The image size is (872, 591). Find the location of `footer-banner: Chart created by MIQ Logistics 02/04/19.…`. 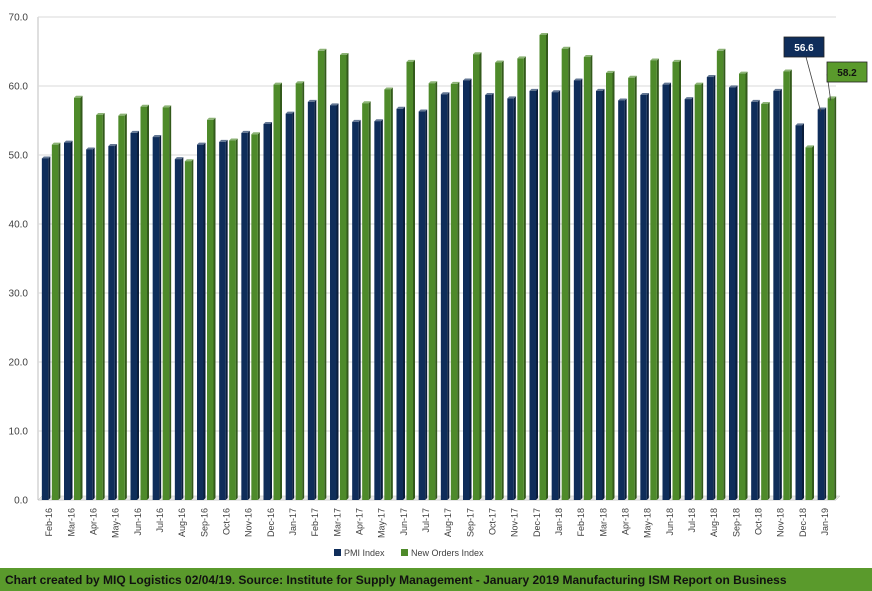

footer-banner: Chart created by MIQ Logistics 02/04/19.… is located at coordinates (436, 579).